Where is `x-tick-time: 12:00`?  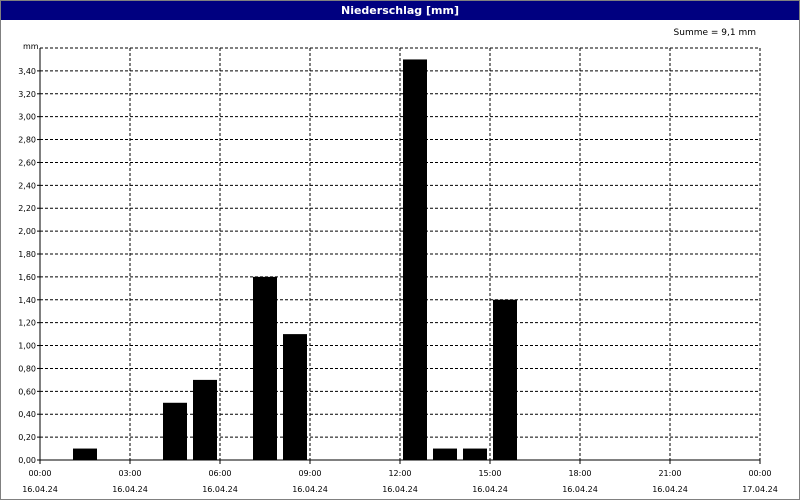 x-tick-time: 12:00 is located at coordinates (399, 473).